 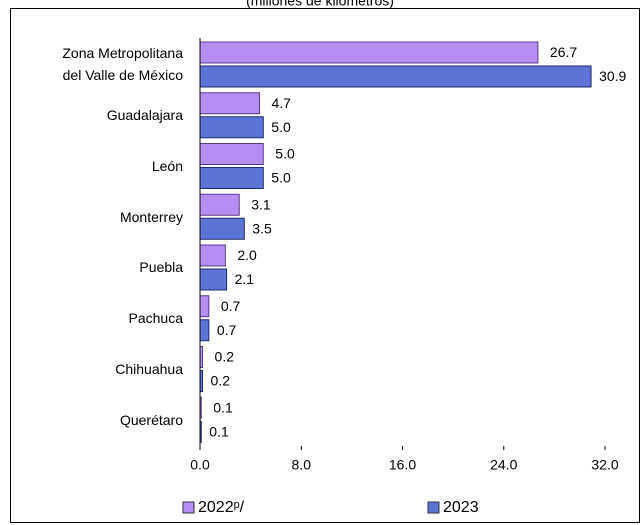 What do you see at coordinates (604, 465) in the screenshot?
I see `x-tick-label: 32.0` at bounding box center [604, 465].